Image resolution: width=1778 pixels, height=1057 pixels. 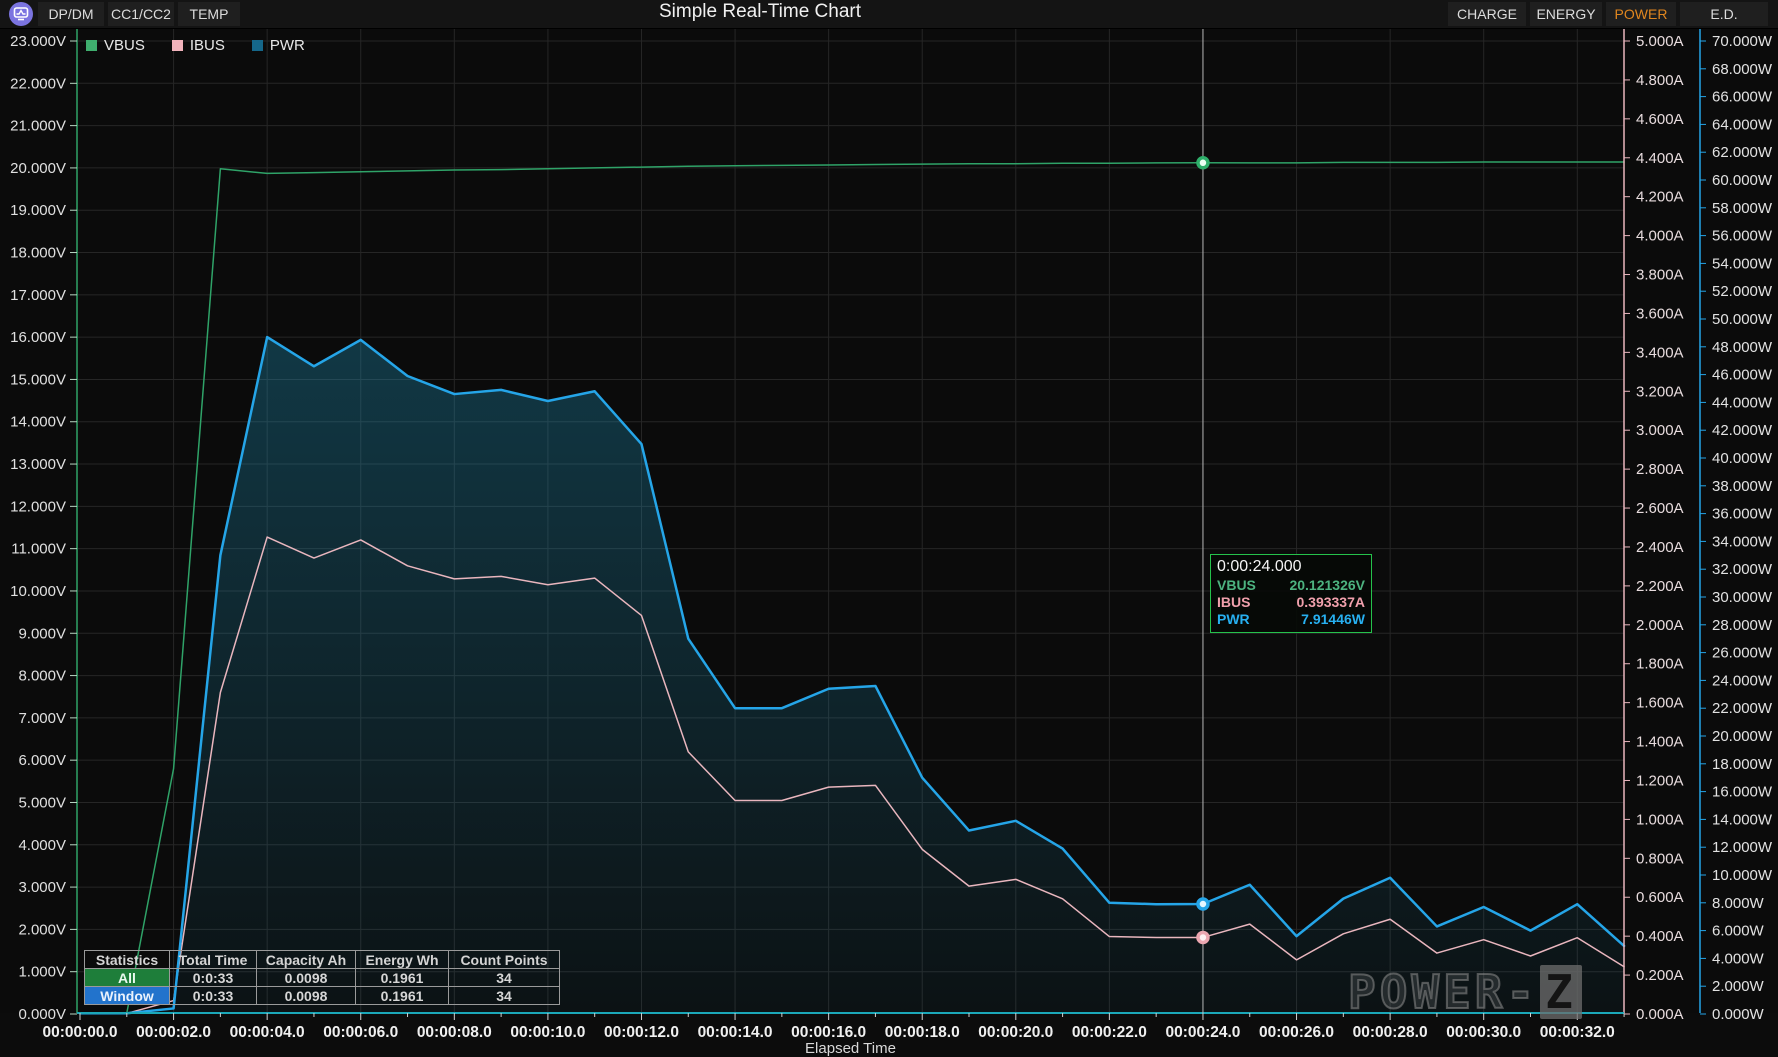 I want to click on svg-text: 8.000V, so click(x=42, y=676).